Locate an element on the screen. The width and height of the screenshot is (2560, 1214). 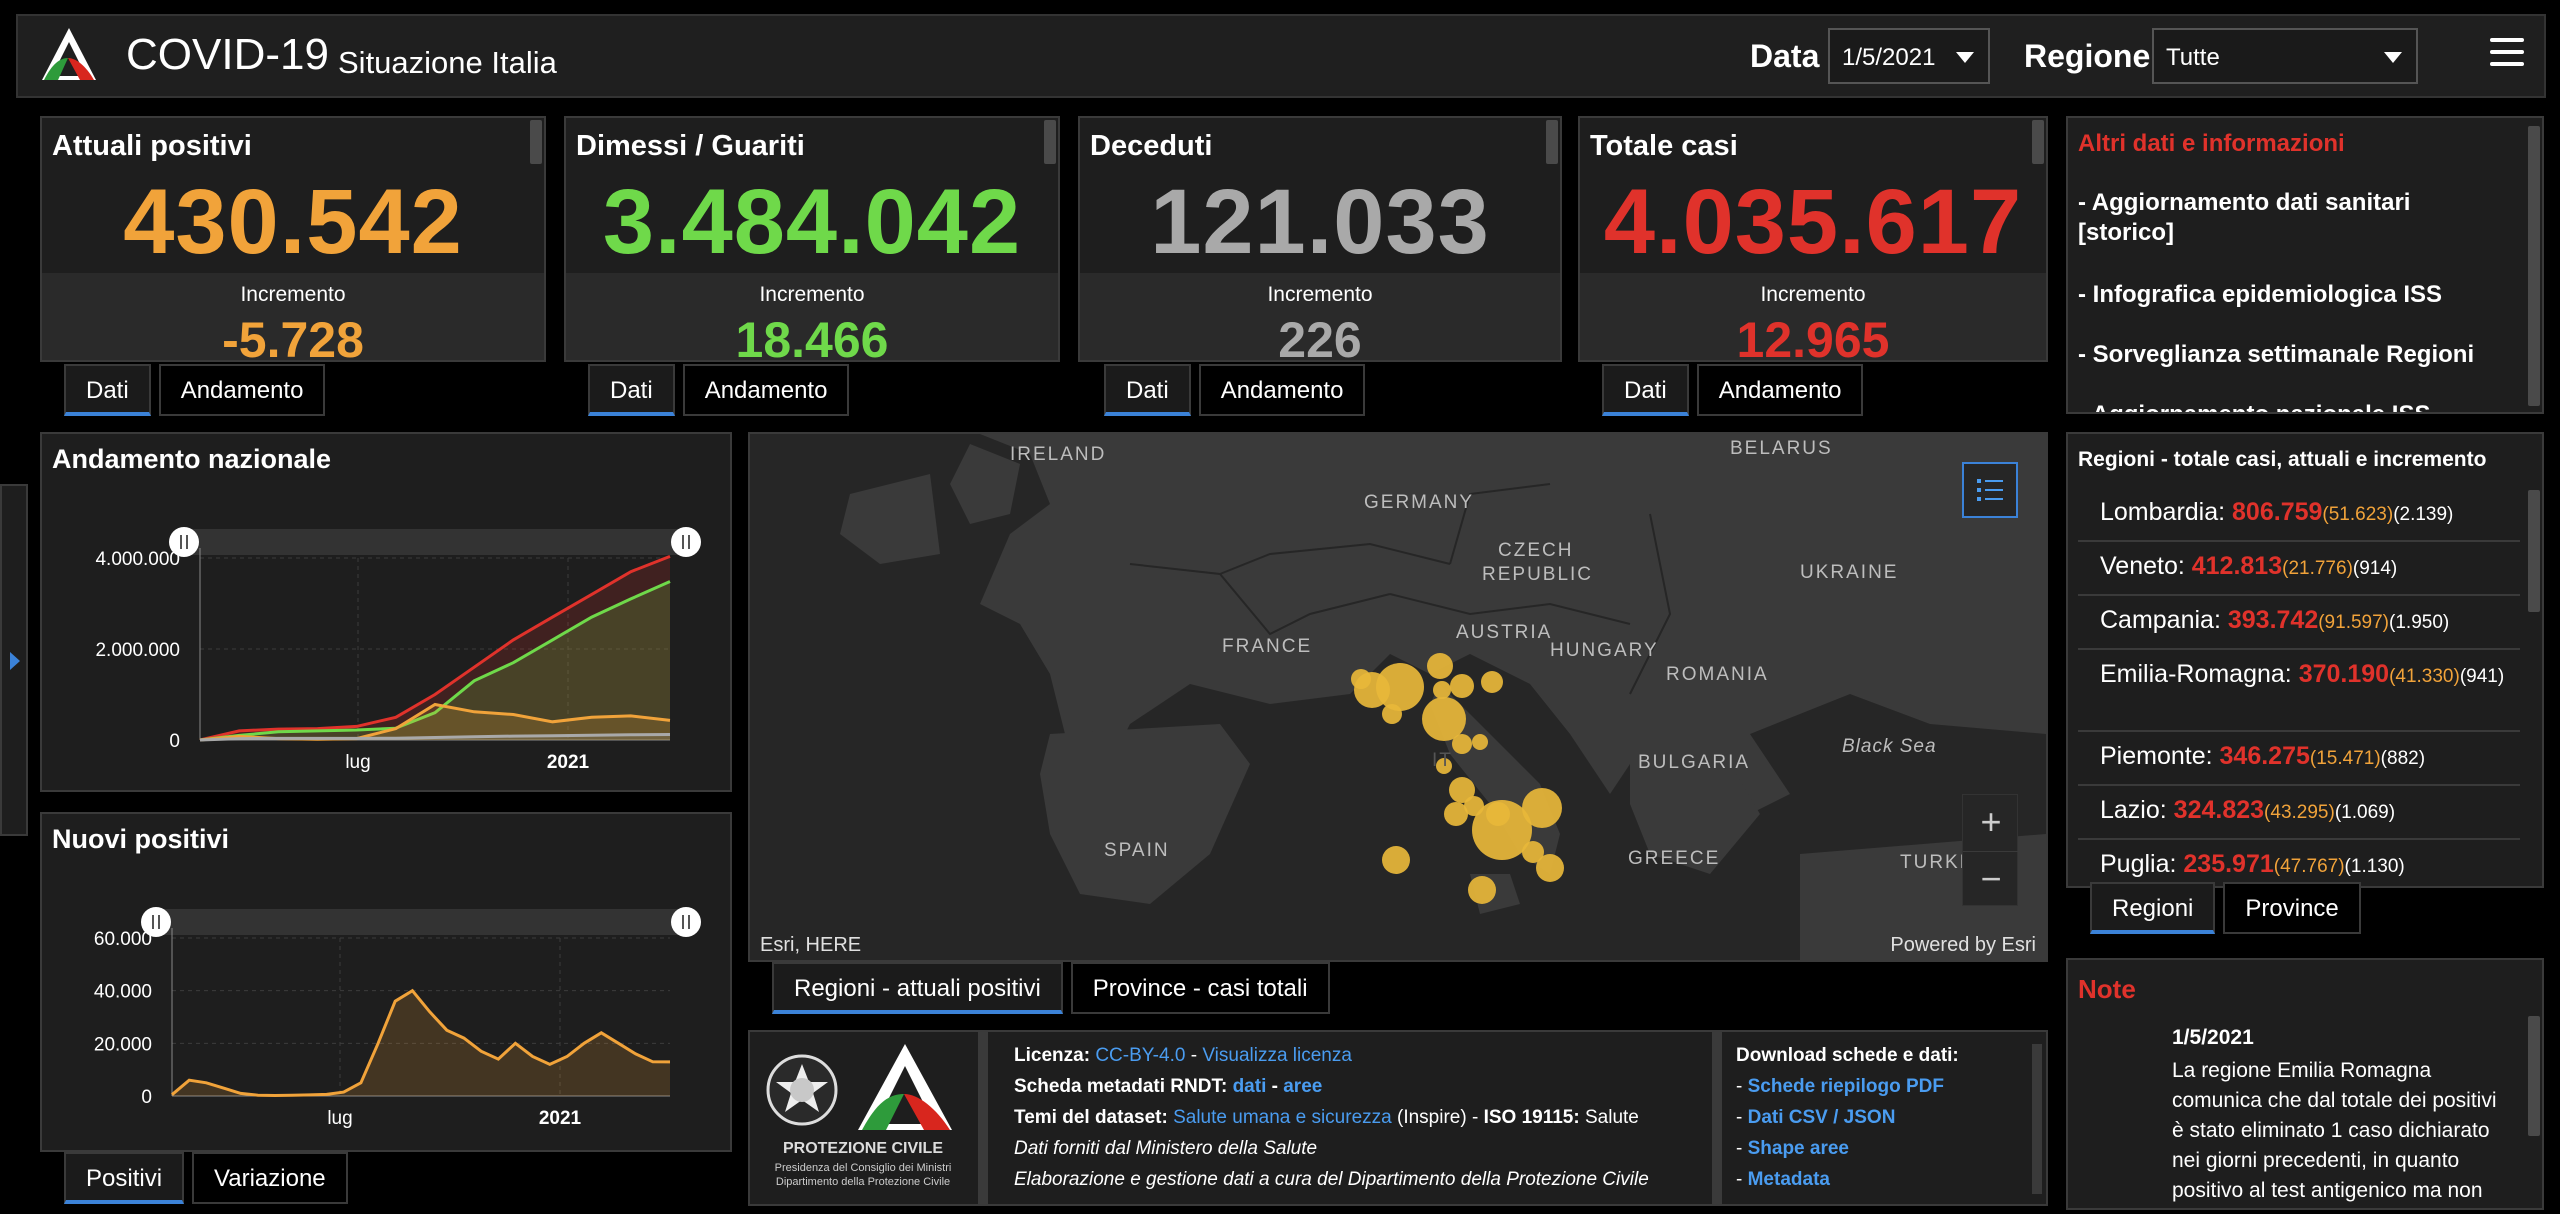
visualizza-licenza-link: Visualizza licenza is located at coordinates (1277, 1055).